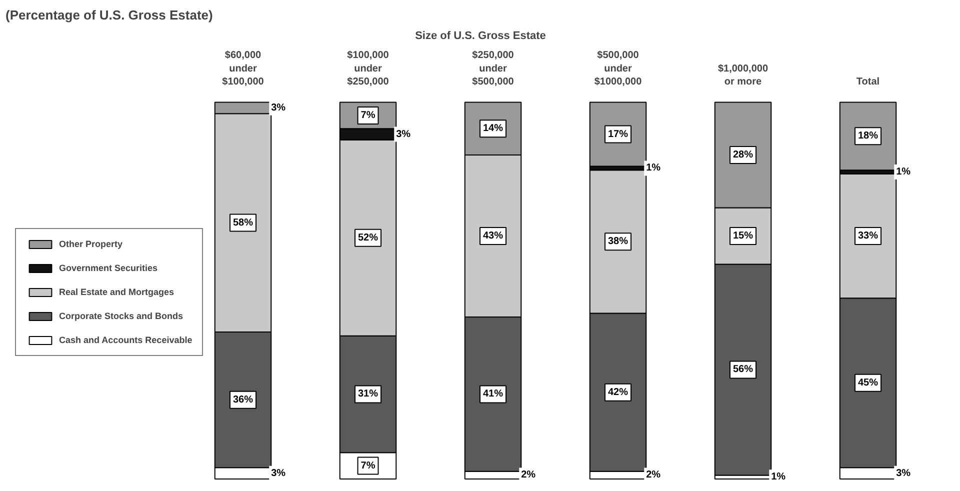 The height and width of the screenshot is (491, 960). I want to click on x-tick-label: $250,000 under $500,000, so click(493, 69).